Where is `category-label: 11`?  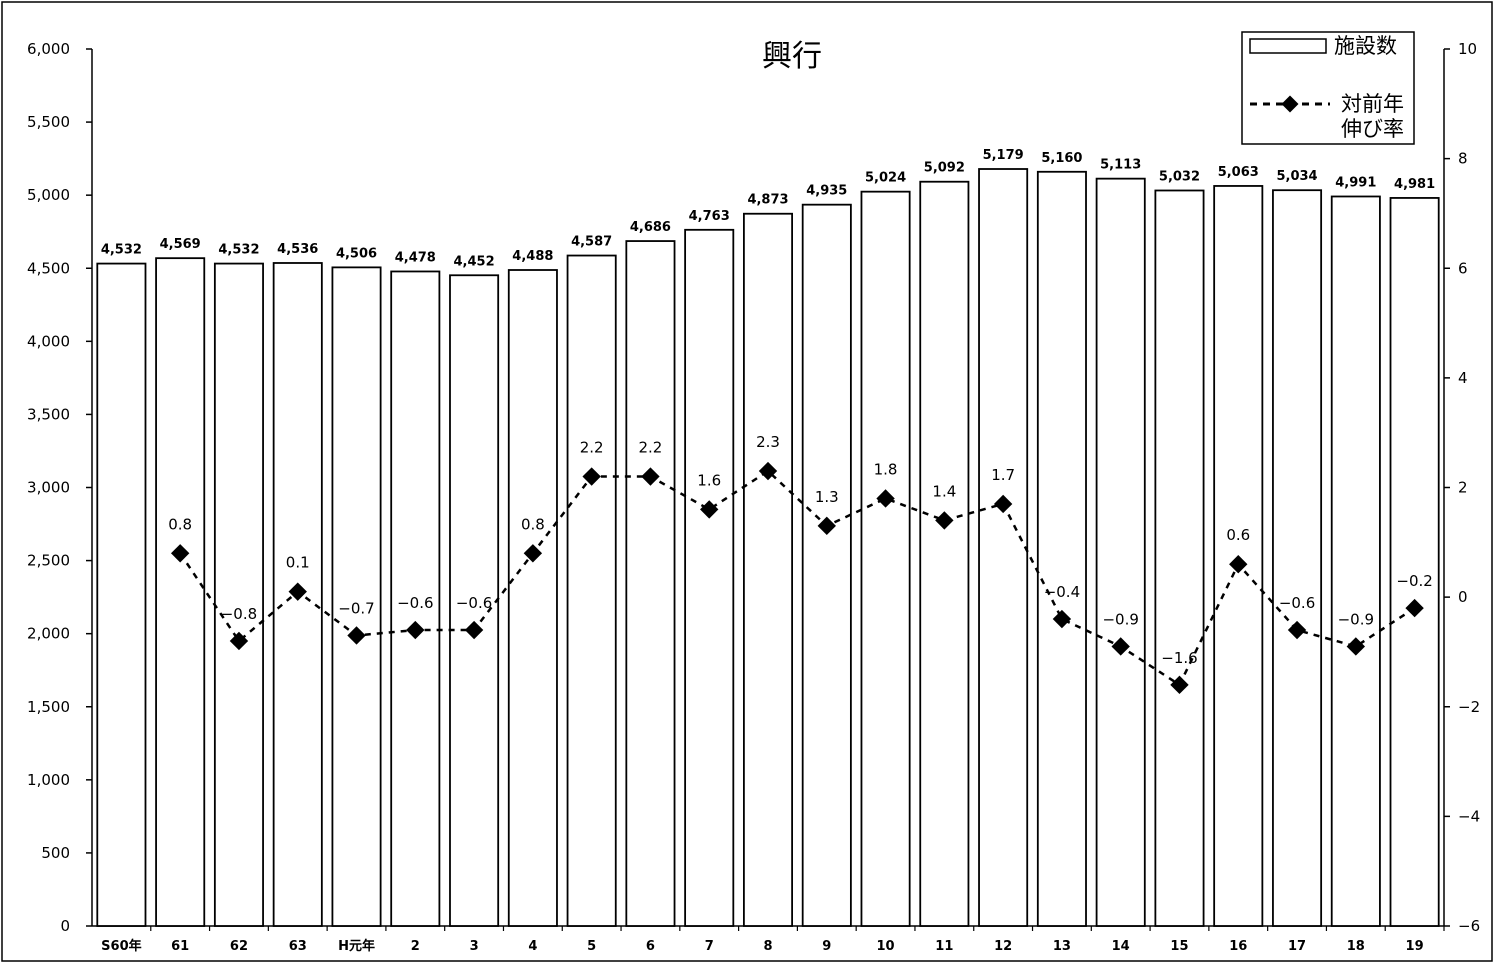 category-label: 11 is located at coordinates (944, 946).